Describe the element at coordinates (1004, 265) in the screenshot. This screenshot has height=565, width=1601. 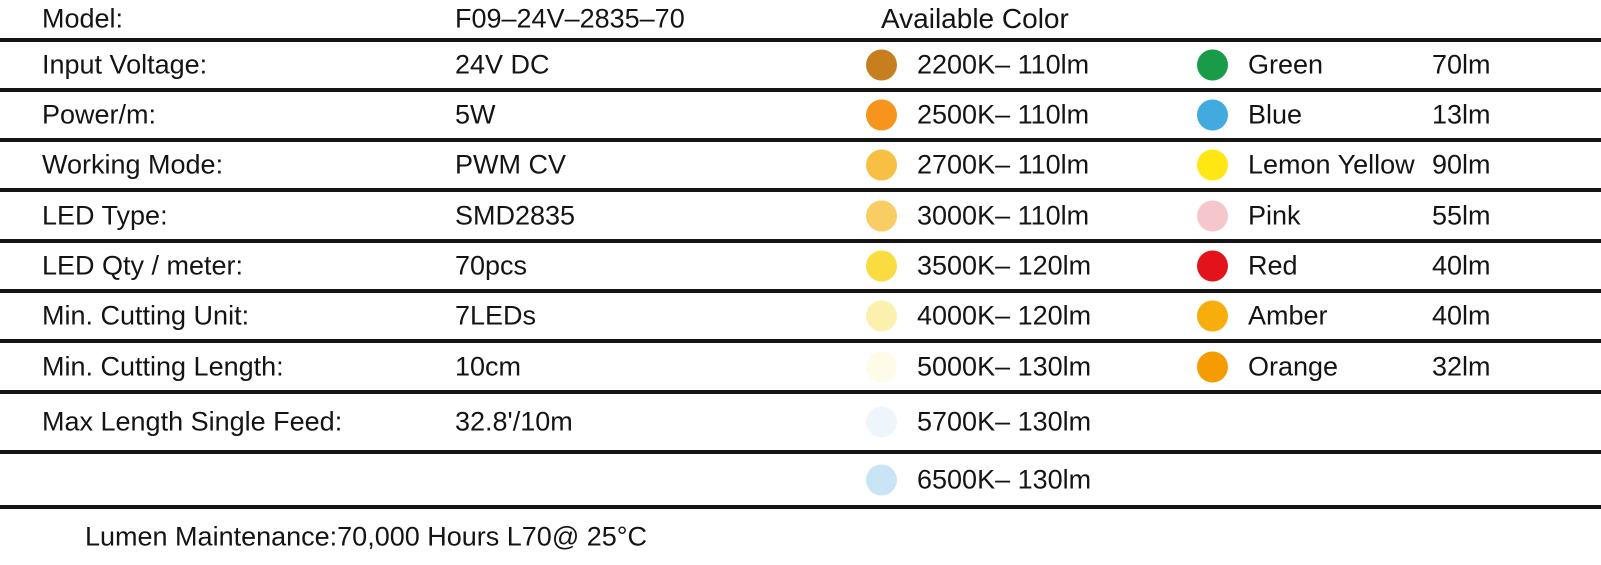
I see `cct-label-3500k: 3500K– 120lm` at that location.